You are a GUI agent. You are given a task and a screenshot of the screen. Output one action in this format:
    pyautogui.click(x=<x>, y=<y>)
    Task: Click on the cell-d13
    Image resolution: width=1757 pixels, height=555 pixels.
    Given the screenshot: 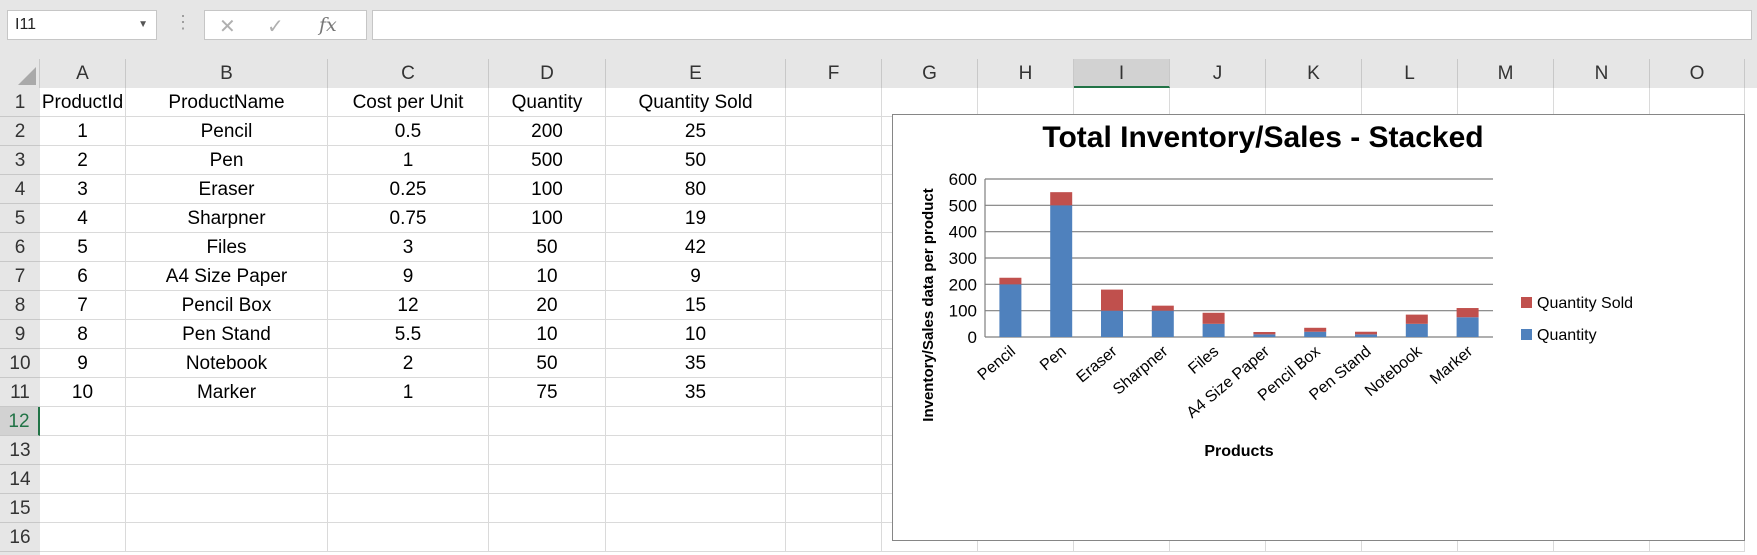 What is the action you would take?
    pyautogui.click(x=547, y=450)
    